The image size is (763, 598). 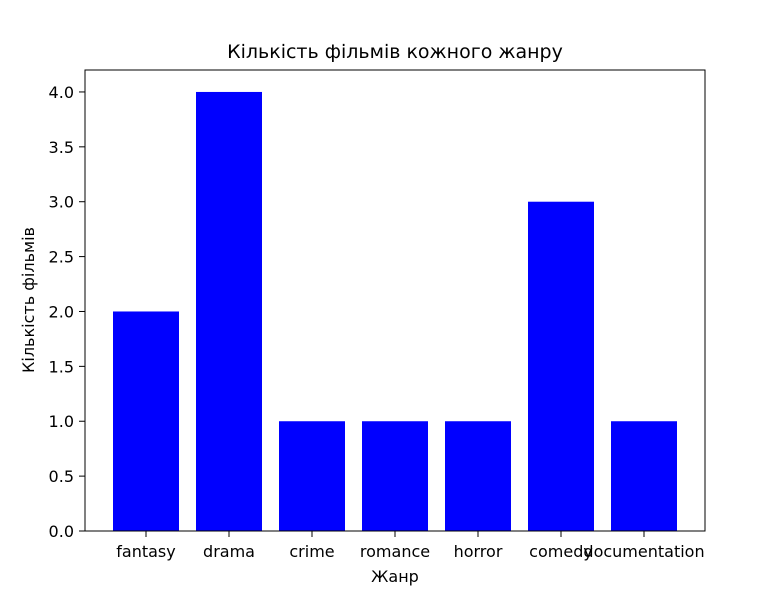 What do you see at coordinates (643, 551) in the screenshot?
I see `x-tick-label-documentation: documentation` at bounding box center [643, 551].